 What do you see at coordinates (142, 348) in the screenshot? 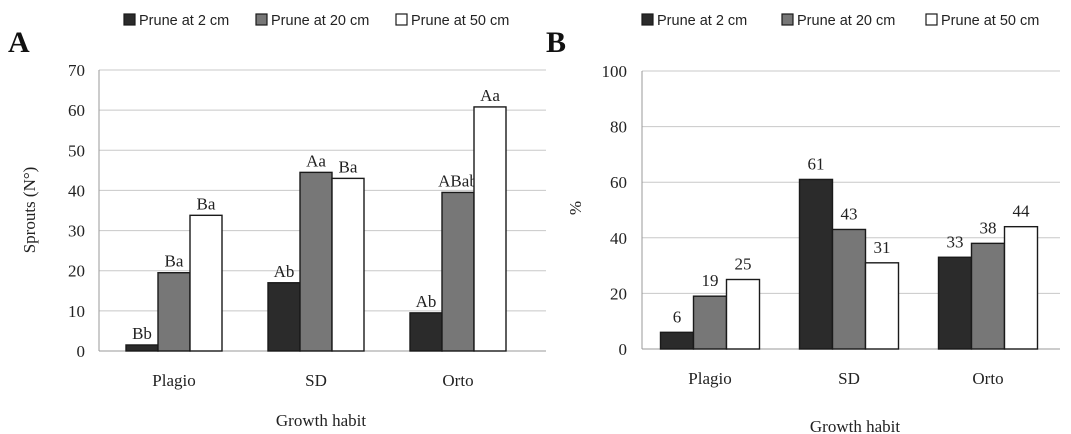
I see `bar-a-plagio-s1` at bounding box center [142, 348].